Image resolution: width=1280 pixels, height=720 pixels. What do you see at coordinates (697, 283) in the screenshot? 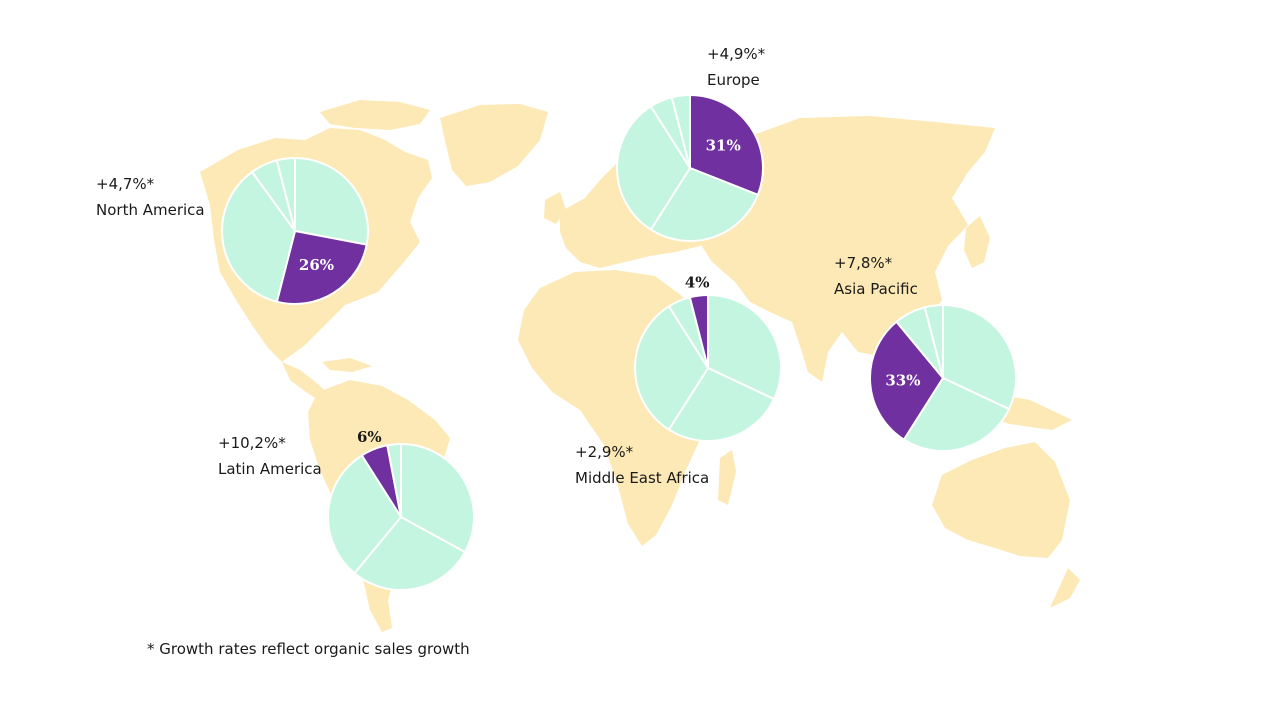
I see `pie-label-middle-east-africa: 4%` at bounding box center [697, 283].